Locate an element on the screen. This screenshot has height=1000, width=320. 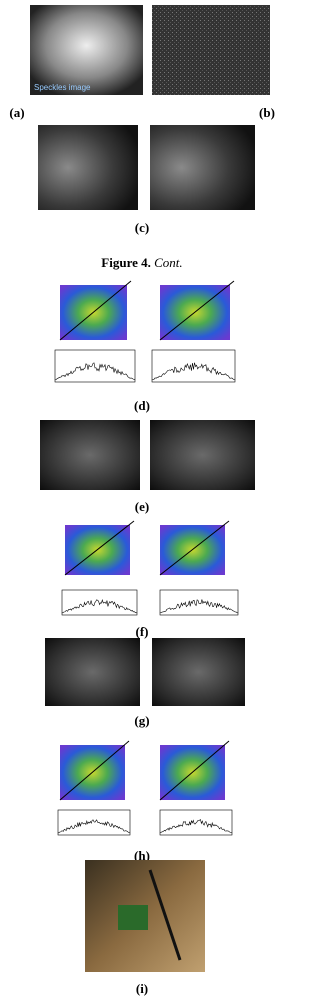
inset-text: Speckles image is located at coordinates (62, 87).